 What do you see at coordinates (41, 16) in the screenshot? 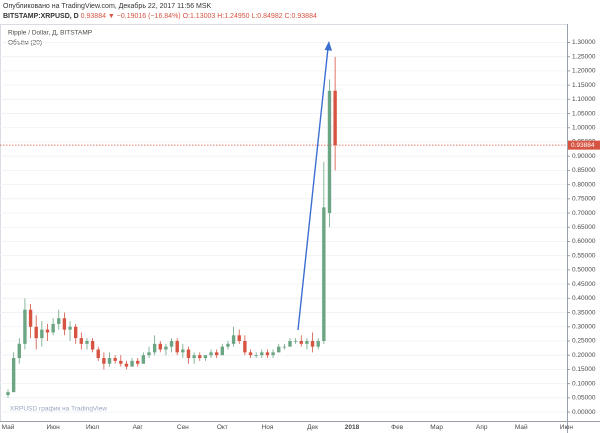
I see `symbol: BITSTAMP:XRPUSD, D` at bounding box center [41, 16].